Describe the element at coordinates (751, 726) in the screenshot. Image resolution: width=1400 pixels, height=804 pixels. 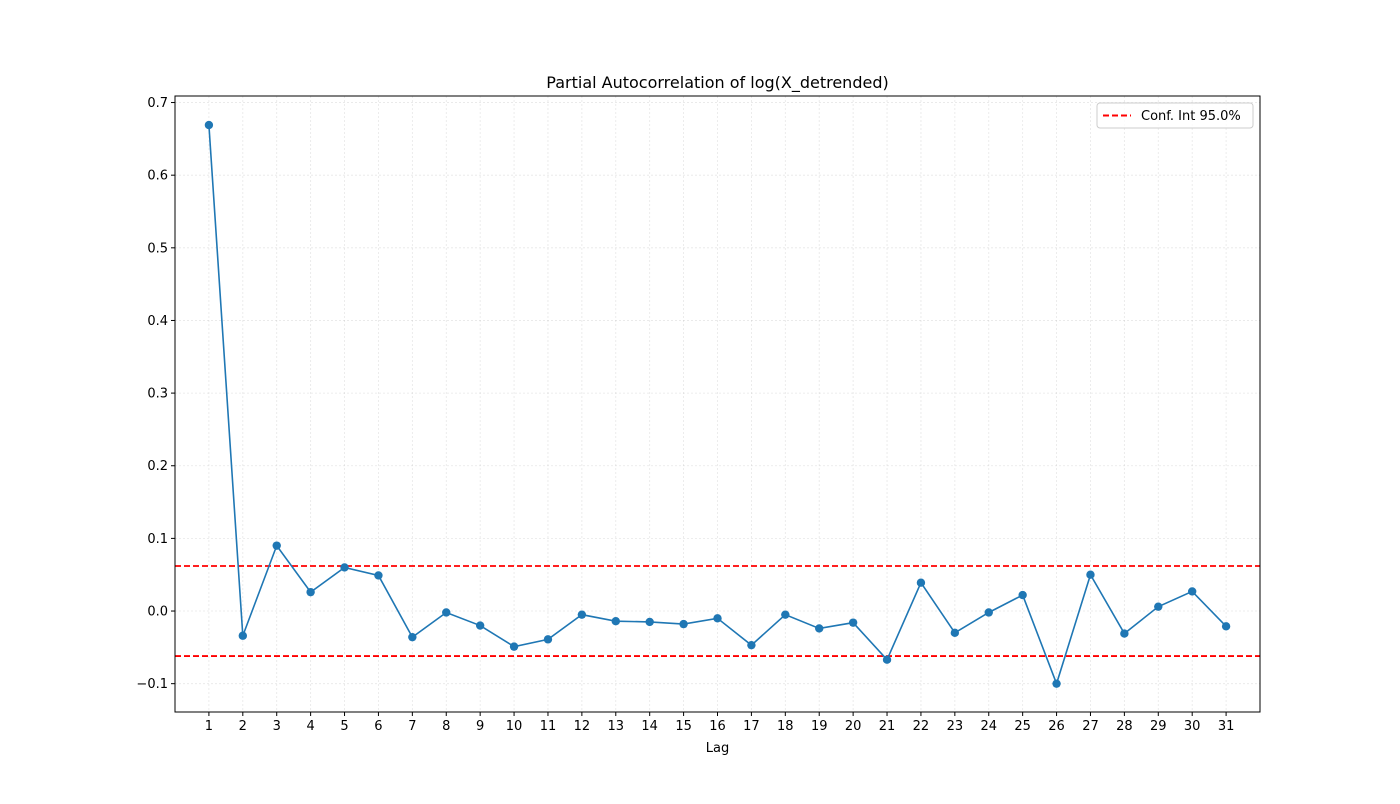
I see `x-tick-label: 17` at that location.